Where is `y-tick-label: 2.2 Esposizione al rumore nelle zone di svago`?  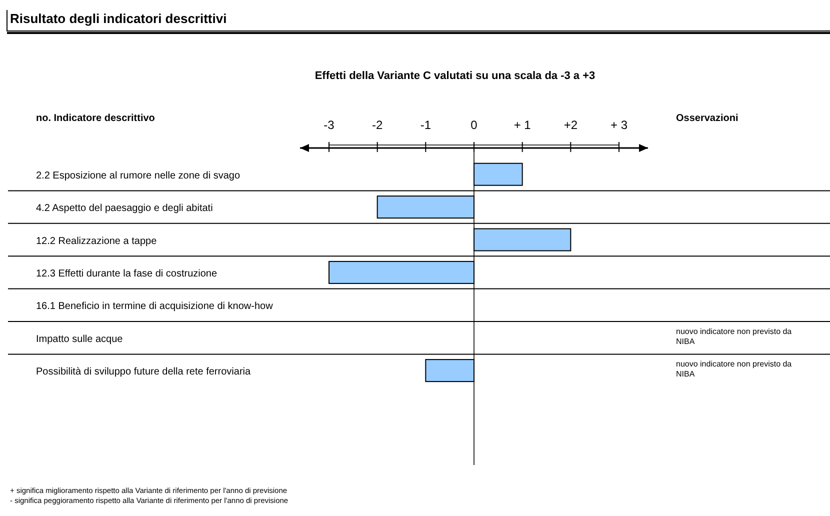 y-tick-label: 2.2 Esposizione al rumore nelle zone di svago is located at coordinates (138, 176).